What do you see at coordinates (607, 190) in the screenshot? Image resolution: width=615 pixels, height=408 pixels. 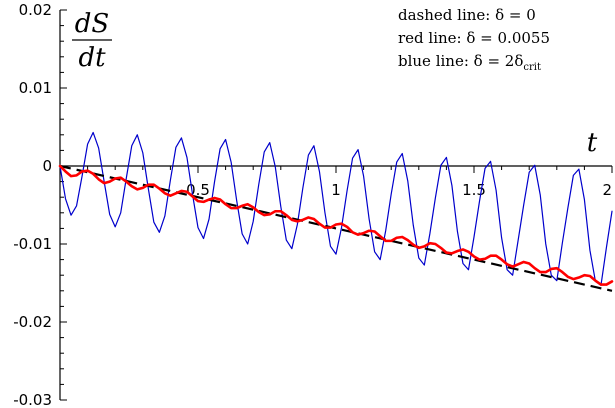 I see `x-tick-label: 2` at bounding box center [607, 190].